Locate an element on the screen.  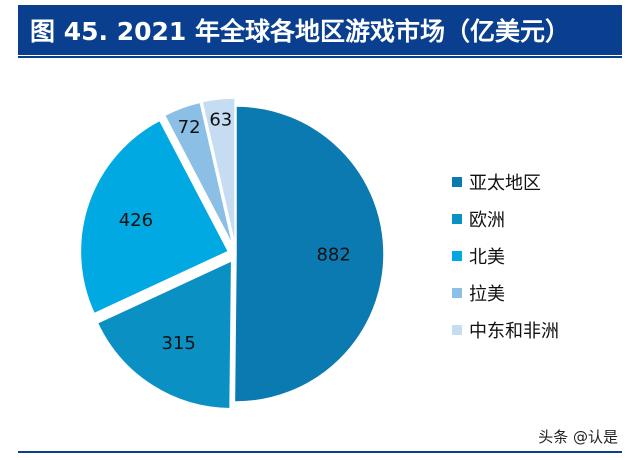
slice-value-label: 315 is located at coordinates (178, 343).